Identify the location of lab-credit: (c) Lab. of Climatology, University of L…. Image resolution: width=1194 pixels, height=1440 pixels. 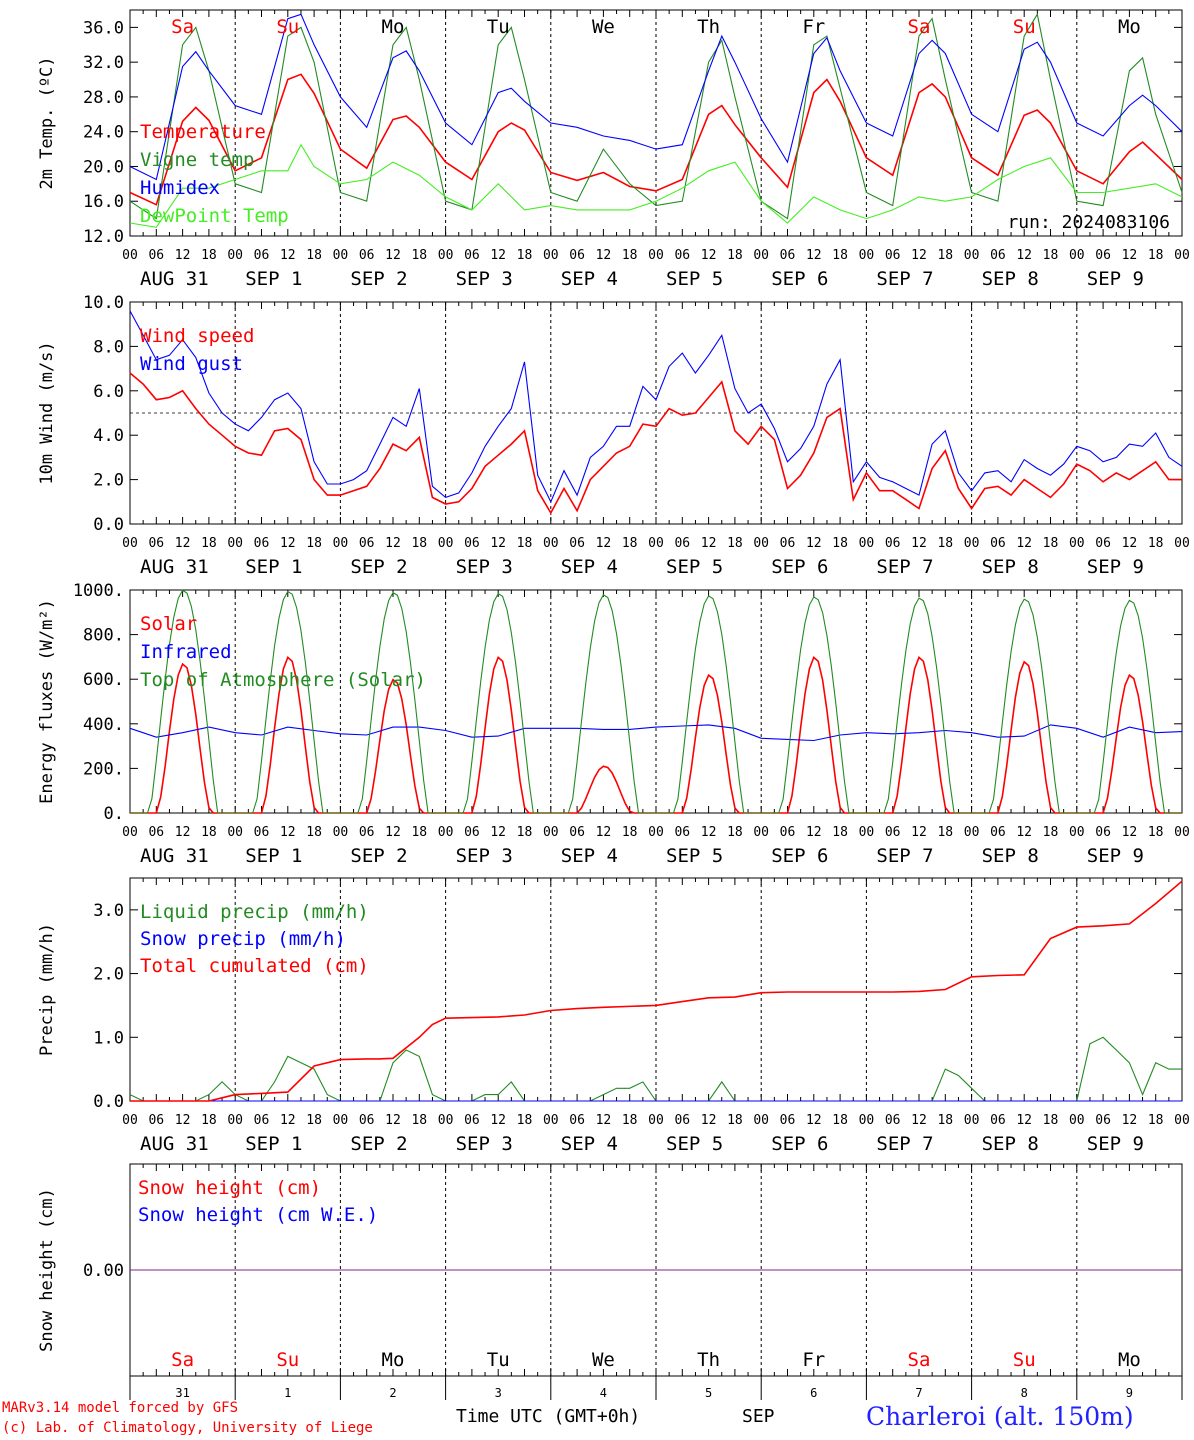
(187, 1428).